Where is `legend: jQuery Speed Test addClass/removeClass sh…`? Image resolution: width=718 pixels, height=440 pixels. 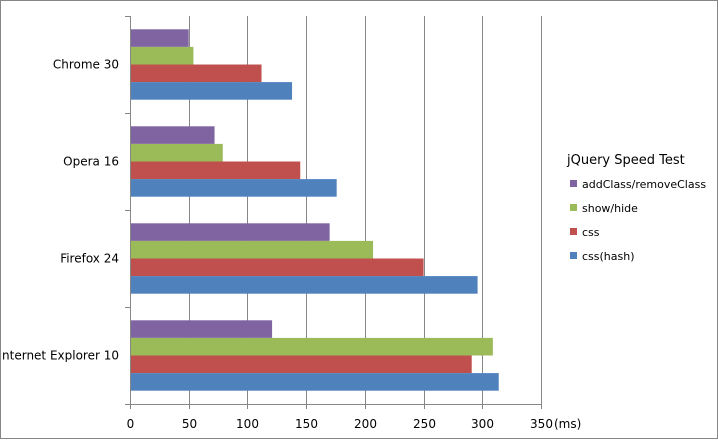
legend: jQuery Speed Test addClass/removeClass sh… is located at coordinates (636, 208).